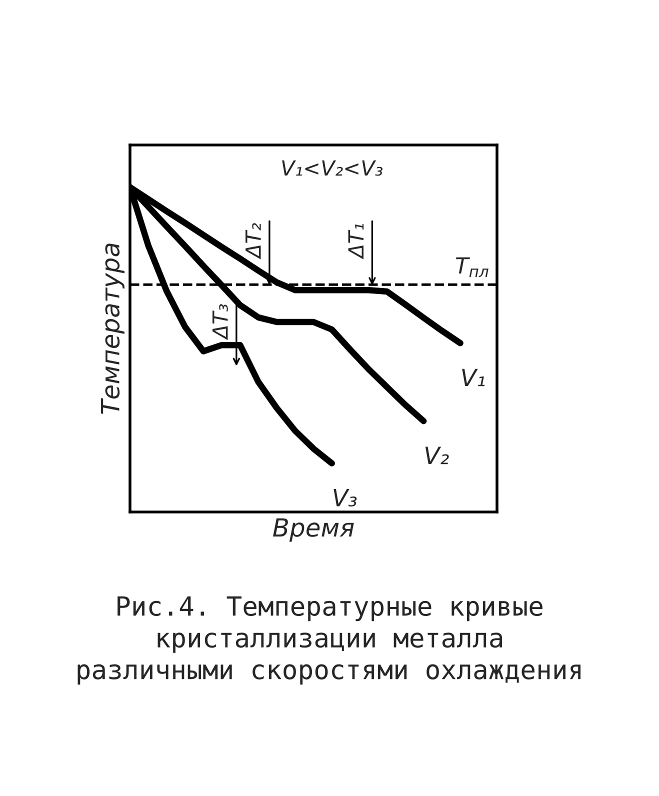 The height and width of the screenshot is (796, 659). Describe the element at coordinates (112, 329) in the screenshot. I see `y-axis-title: Температура` at that location.